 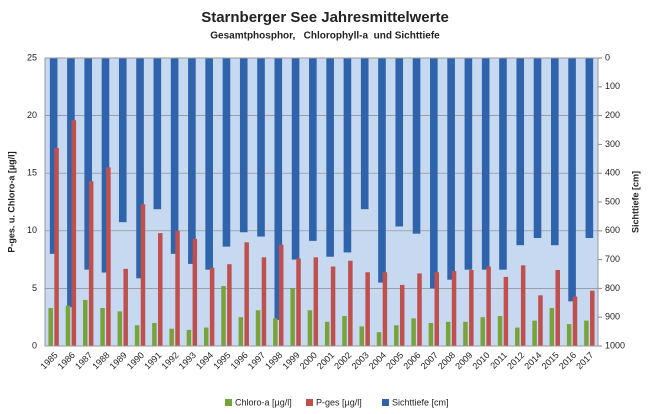 What do you see at coordinates (169, 360) in the screenshot?
I see `x-tick-label: 1992` at bounding box center [169, 360].